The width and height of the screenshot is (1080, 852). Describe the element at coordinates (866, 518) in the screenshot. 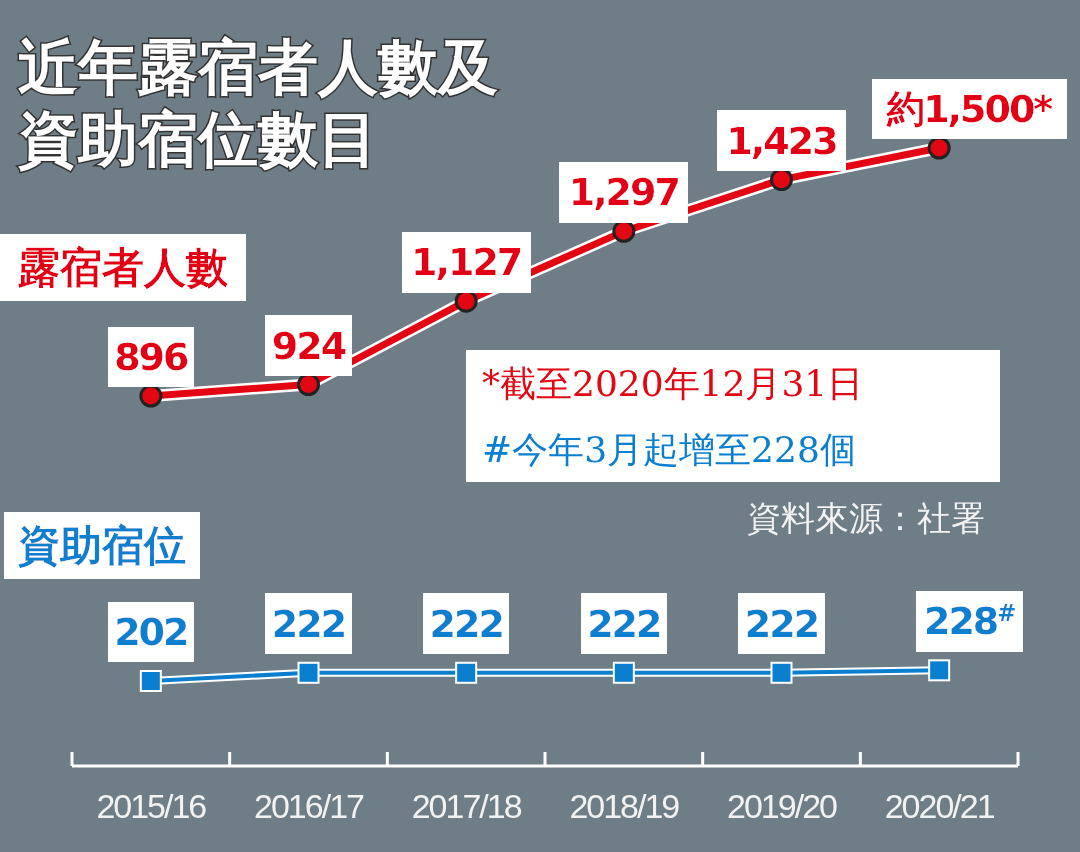

I see `annotation: 資料來源：社署` at that location.